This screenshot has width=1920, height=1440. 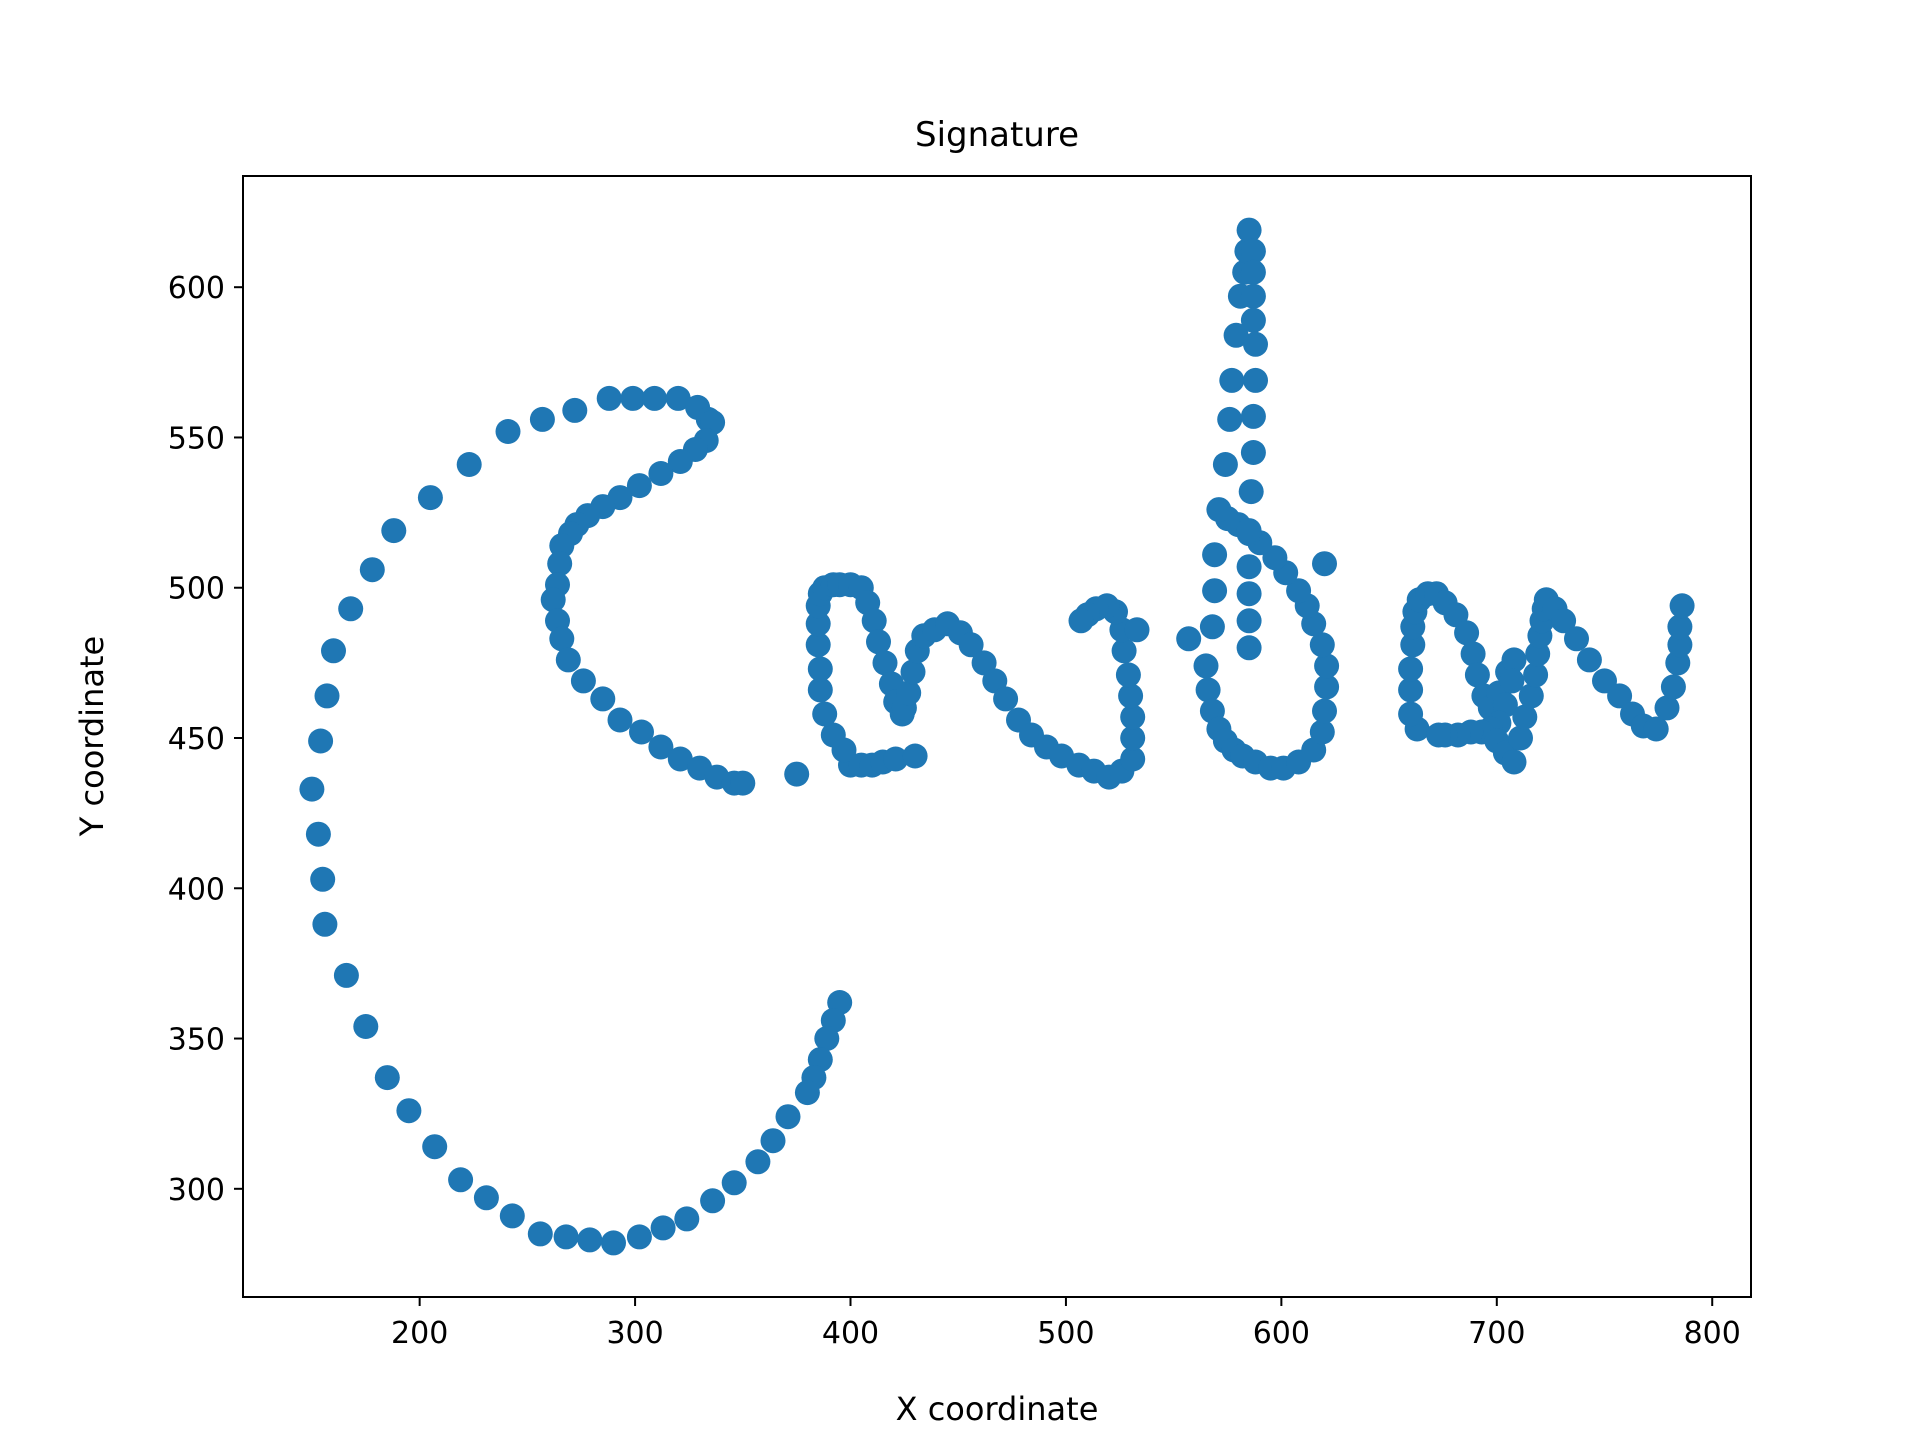 I want to click on y-tick-label: 500, so click(x=196, y=589).